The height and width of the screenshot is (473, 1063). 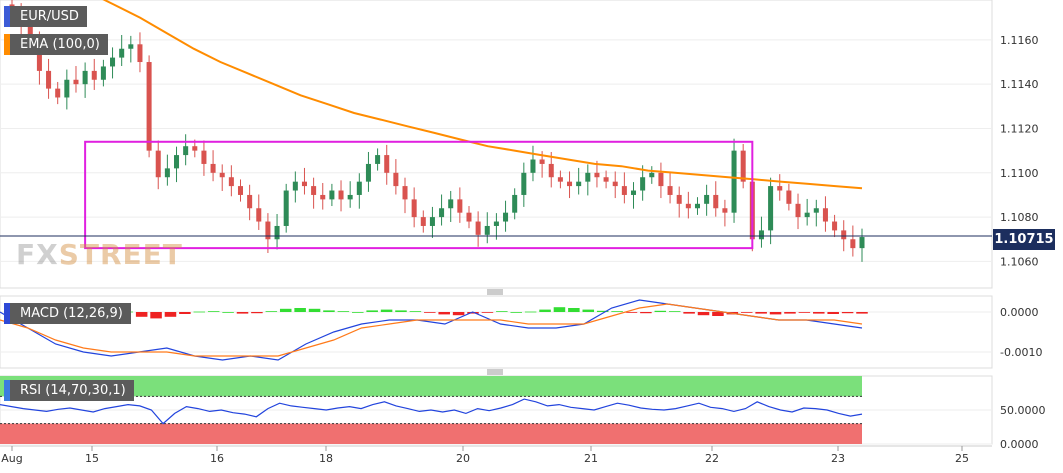 I want to click on price-tick-label: 1.1140, so click(x=1019, y=84).